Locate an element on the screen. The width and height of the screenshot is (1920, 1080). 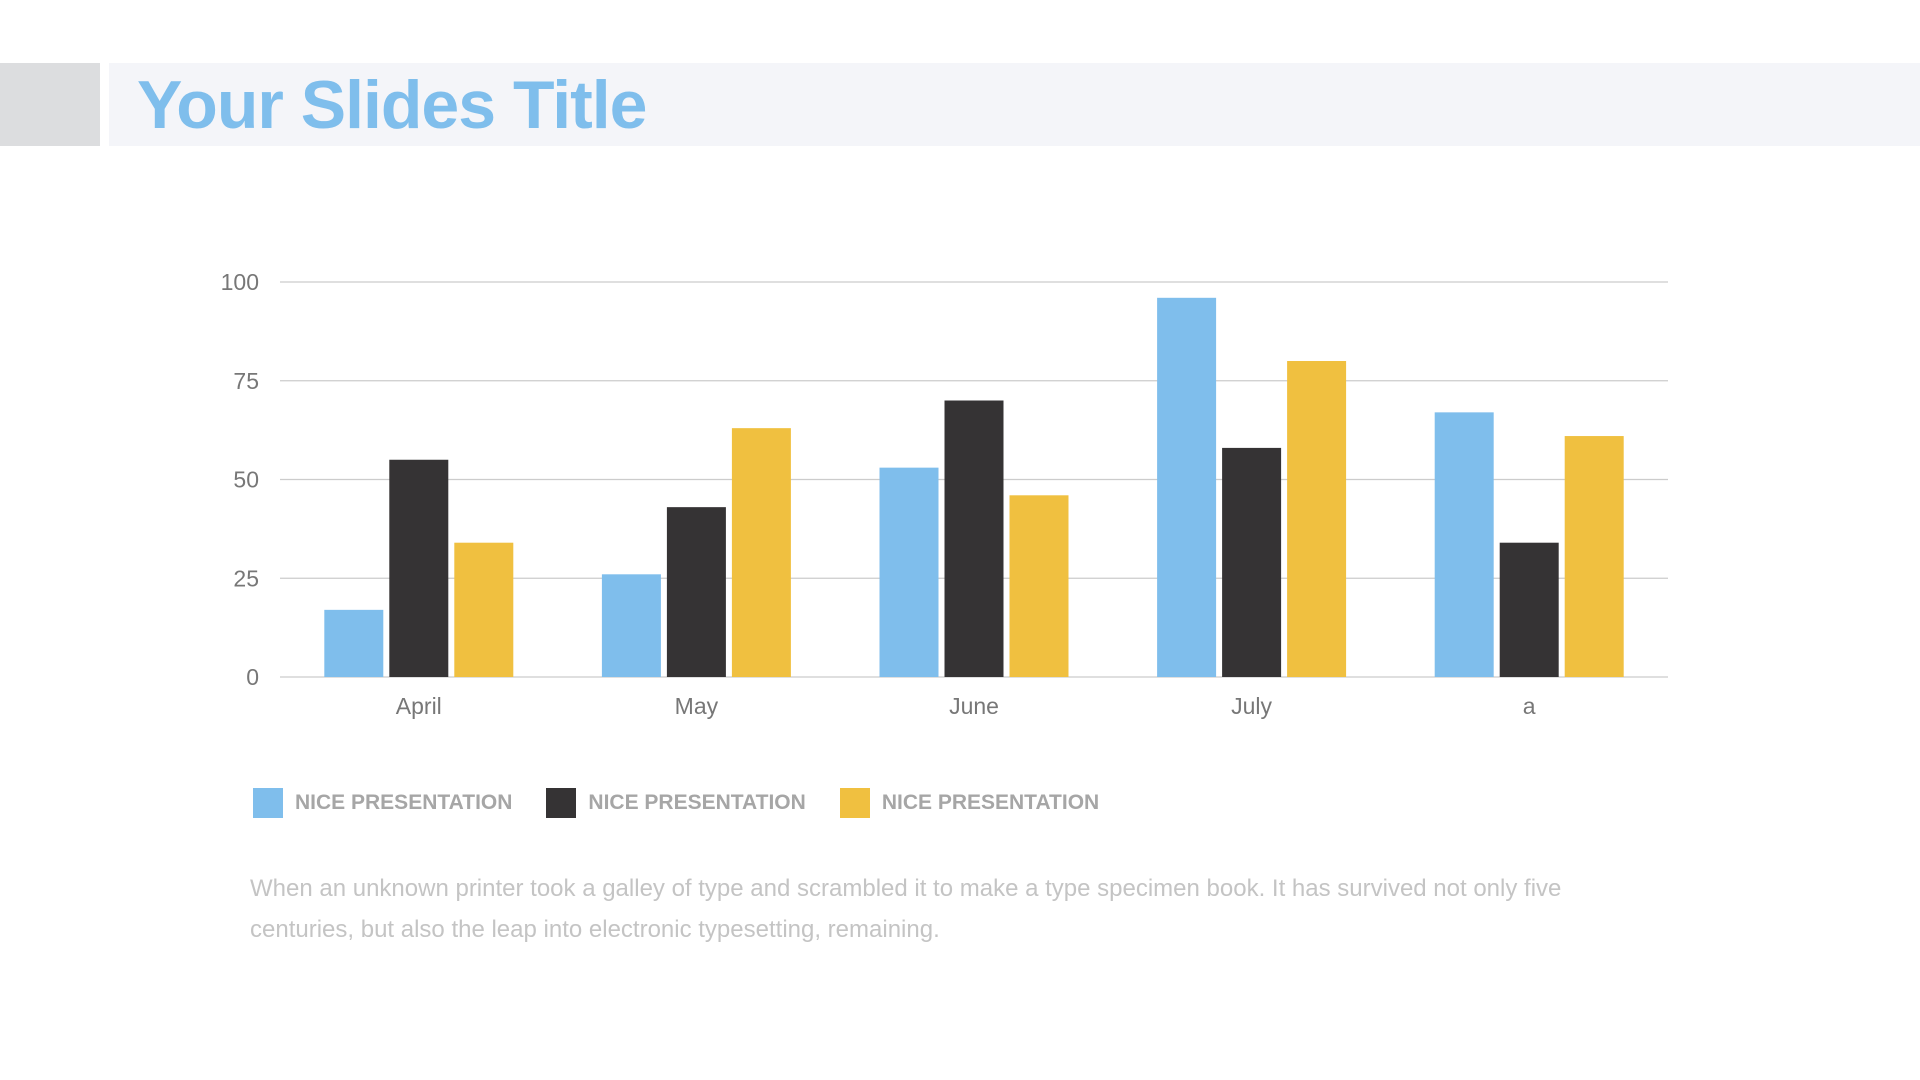
chart-y-axis-ticks: 0 25 50 75 100 is located at coordinates (240, 479).